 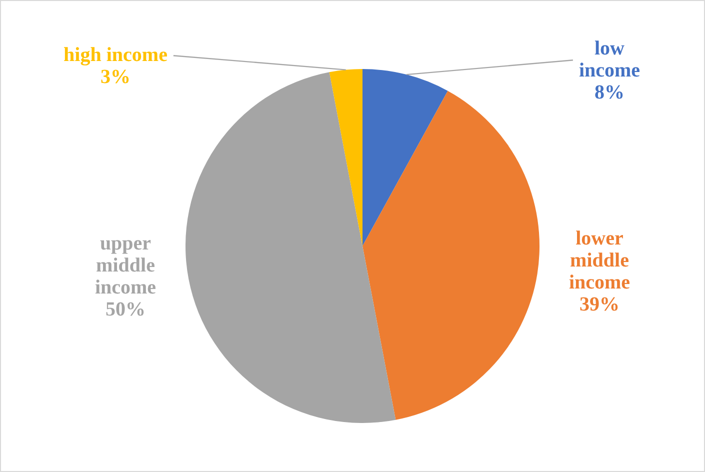 What do you see at coordinates (125, 265) in the screenshot?
I see `slice-label: upper middle income` at bounding box center [125, 265].